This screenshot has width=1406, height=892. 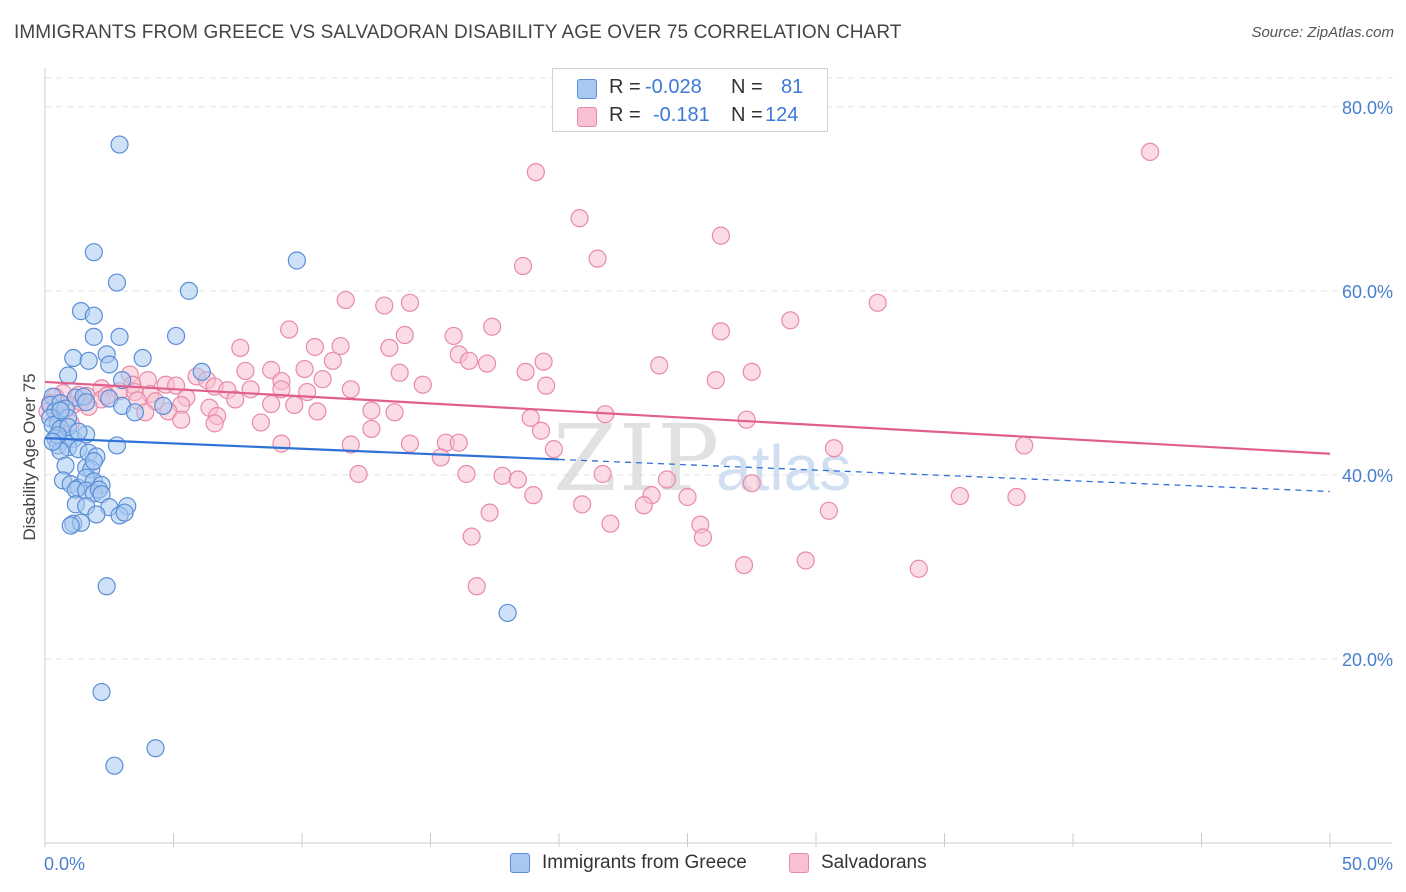 What do you see at coordinates (520, 863) in the screenshot?
I see `bottom-legend-swatch-greece` at bounding box center [520, 863].